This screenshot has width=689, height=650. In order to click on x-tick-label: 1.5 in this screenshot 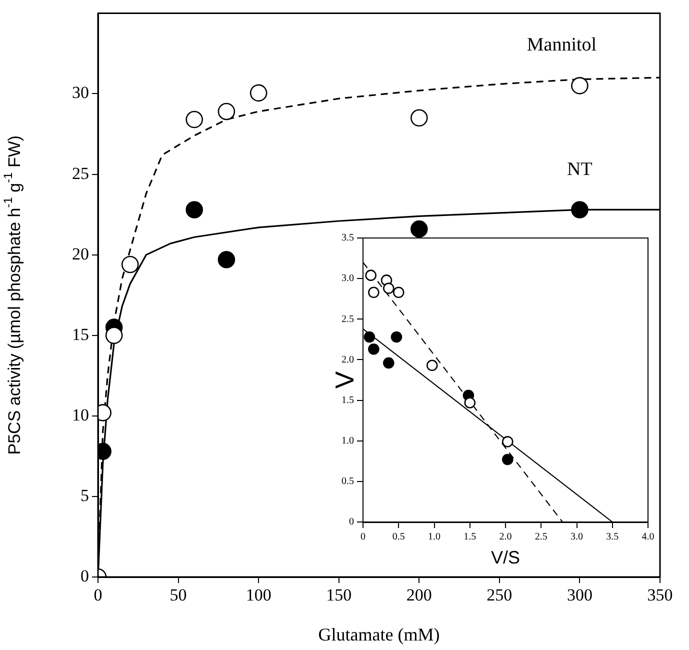, I will do `click(470, 537)`.